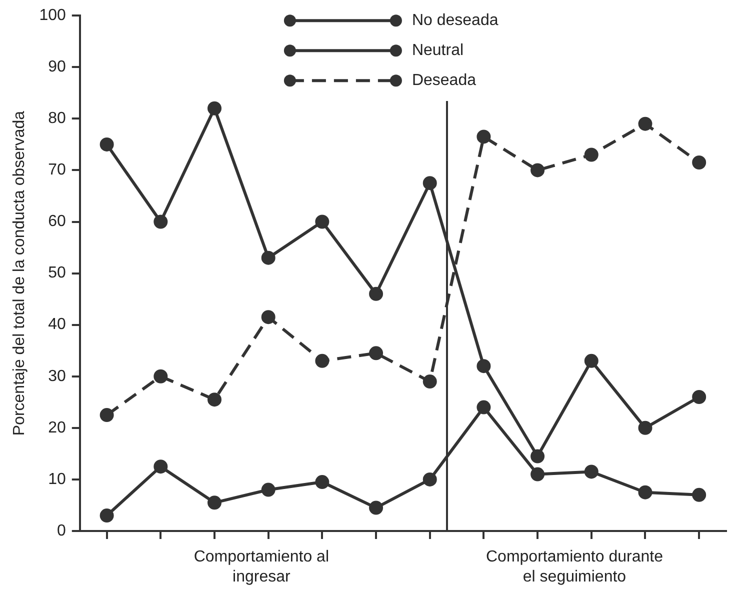 The height and width of the screenshot is (589, 738). Describe the element at coordinates (61, 531) in the screenshot. I see `y-tick-label: 0` at that location.